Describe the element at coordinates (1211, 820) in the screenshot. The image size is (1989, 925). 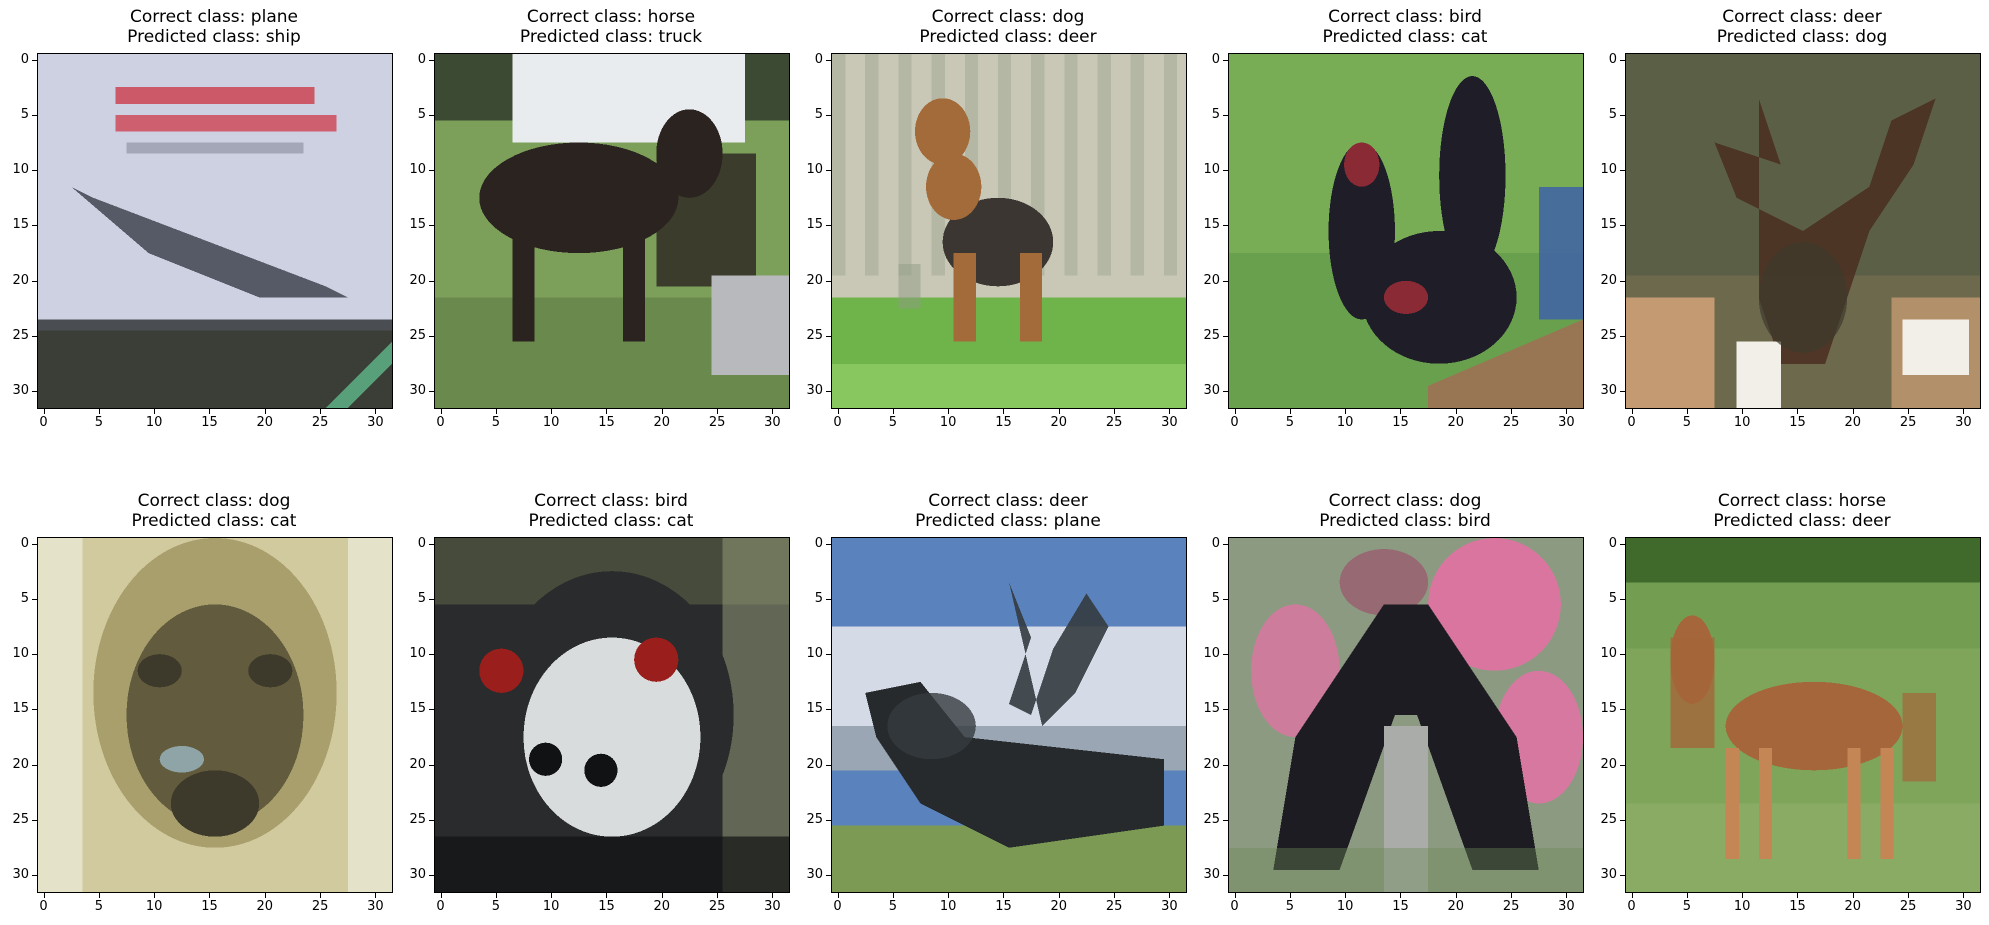
I see `y-tick-label: 25` at that location.